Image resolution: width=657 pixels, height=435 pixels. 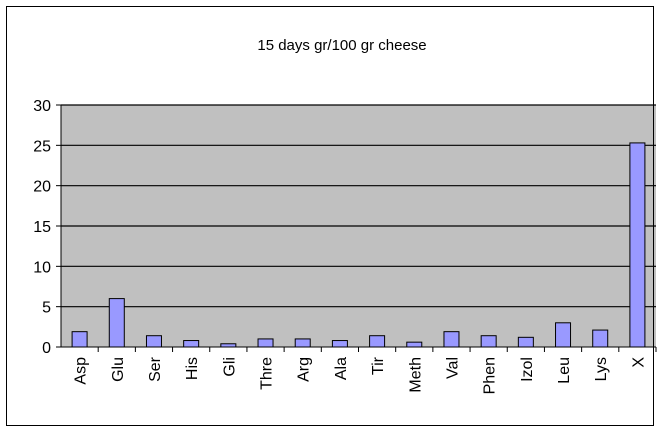 What do you see at coordinates (415, 375) in the screenshot?
I see `x-tick-label: Meth` at bounding box center [415, 375].